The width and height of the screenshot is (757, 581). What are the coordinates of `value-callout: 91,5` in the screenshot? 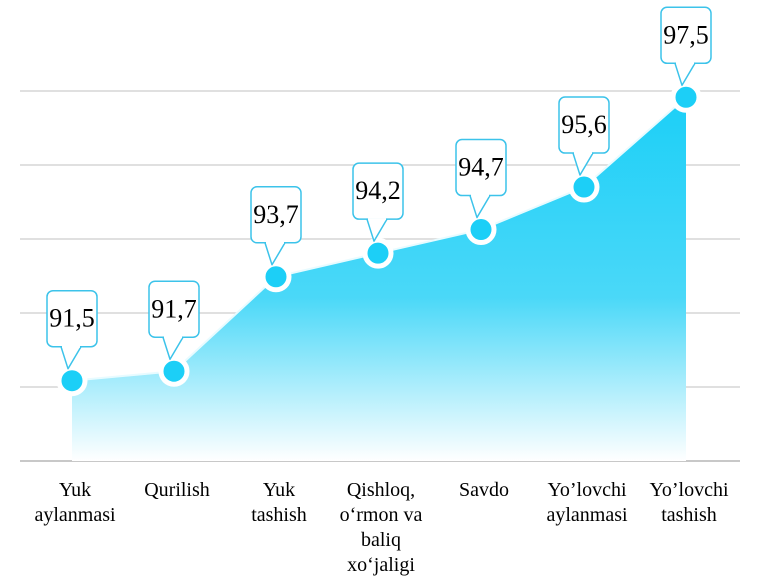 It's located at (72, 329).